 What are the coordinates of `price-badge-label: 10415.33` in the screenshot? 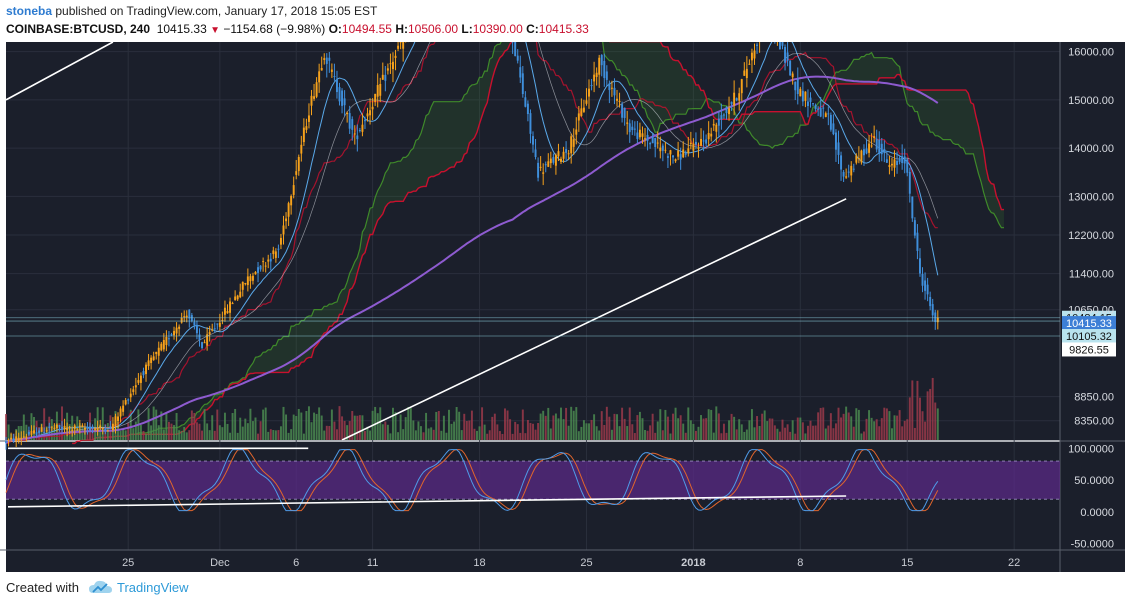 It's located at (1089, 324).